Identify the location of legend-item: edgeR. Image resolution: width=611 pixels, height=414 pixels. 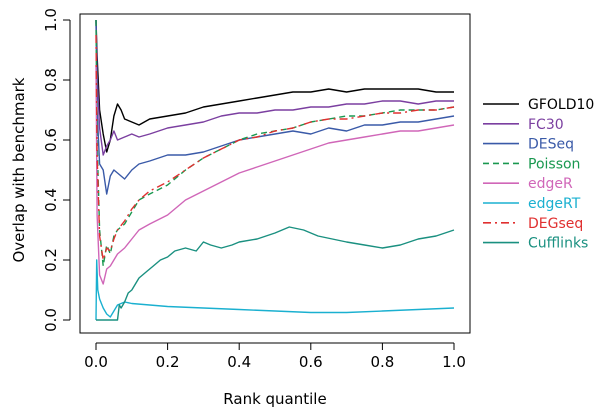
(528, 184).